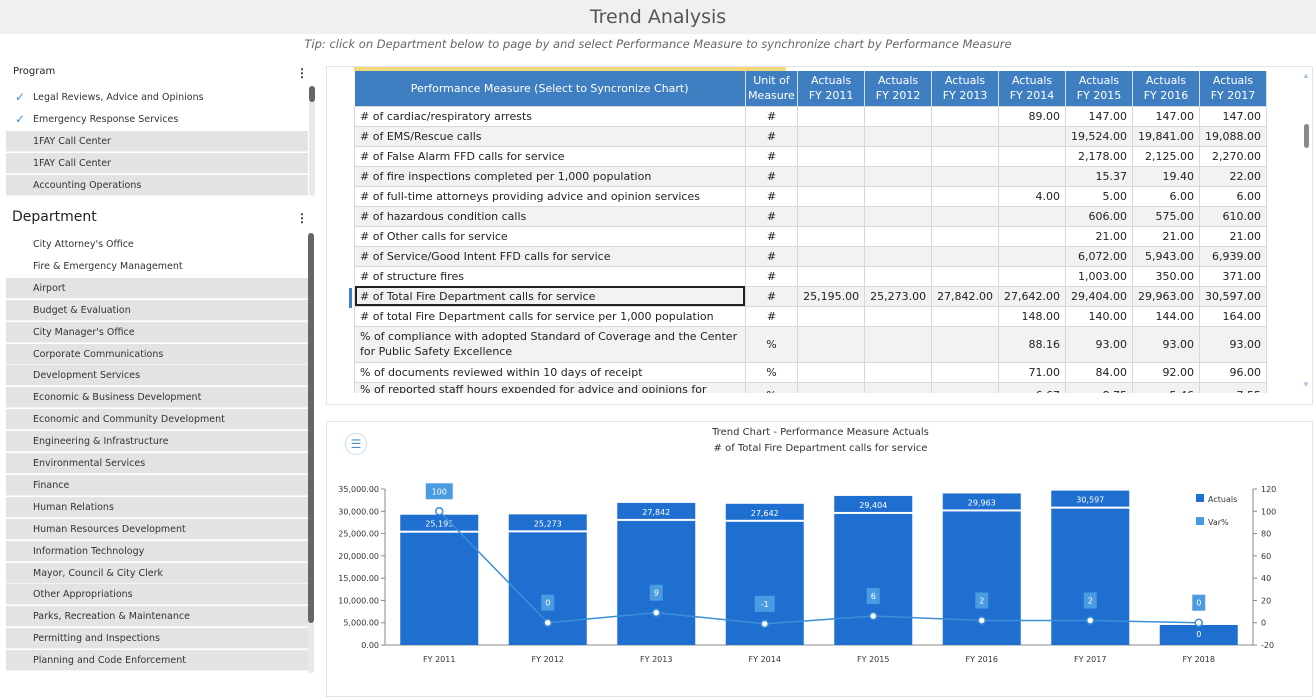 The height and width of the screenshot is (698, 1316). What do you see at coordinates (550, 136) in the screenshot?
I see `measure-cell: # of EMS/Rescue calls` at bounding box center [550, 136].